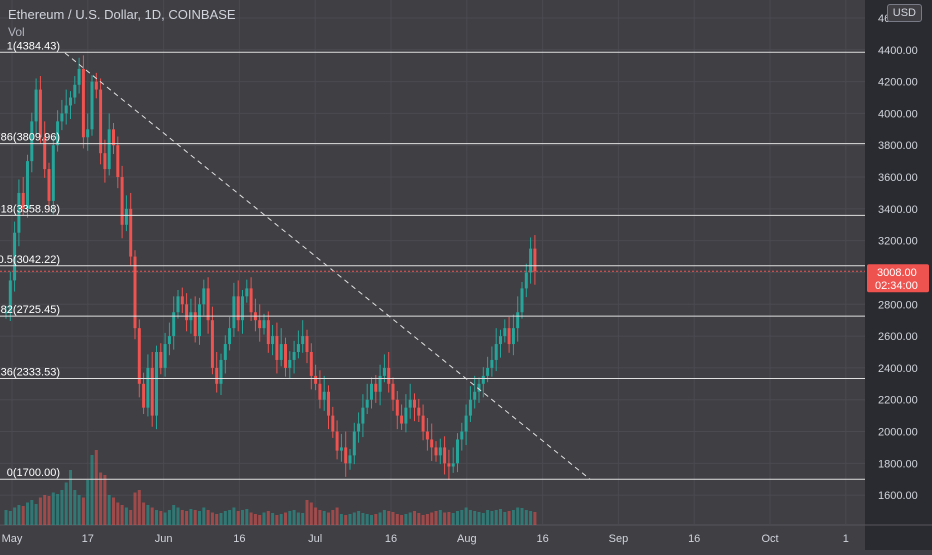 The image size is (932, 555). Describe the element at coordinates (164, 539) in the screenshot. I see `x-tick-label: Jun` at that location.